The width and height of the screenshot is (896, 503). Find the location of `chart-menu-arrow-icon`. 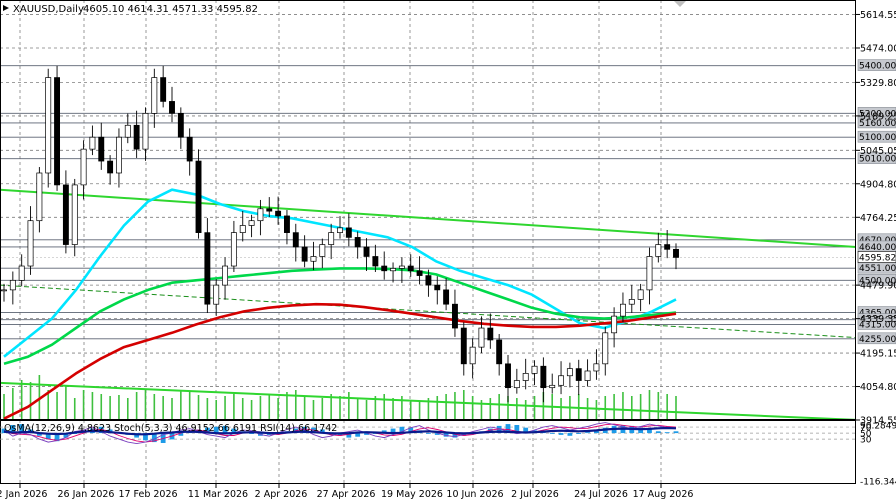

chart-menu-arrow-icon is located at coordinates (6, 8).